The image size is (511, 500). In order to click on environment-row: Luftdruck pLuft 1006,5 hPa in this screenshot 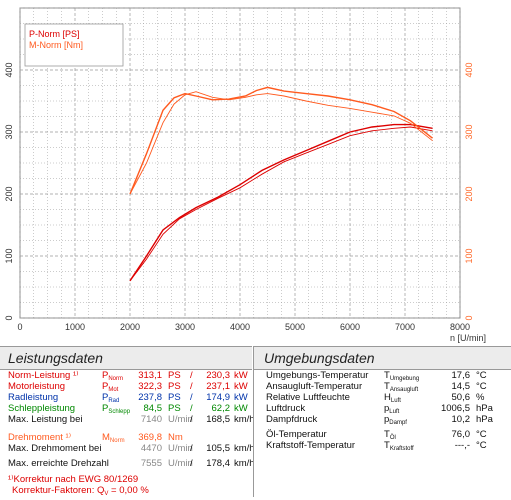, I will do `click(382, 409)`.